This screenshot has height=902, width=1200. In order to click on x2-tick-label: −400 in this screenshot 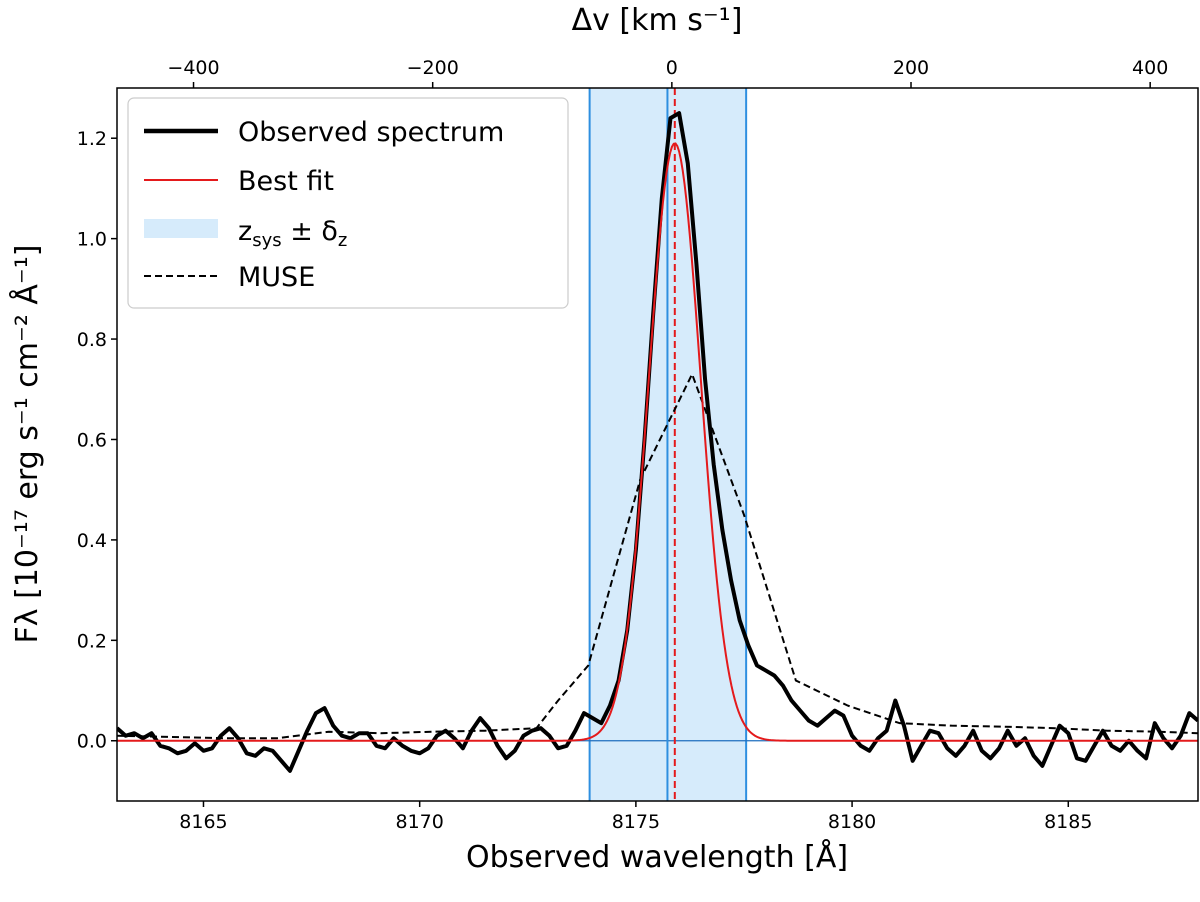, I will do `click(193, 68)`.